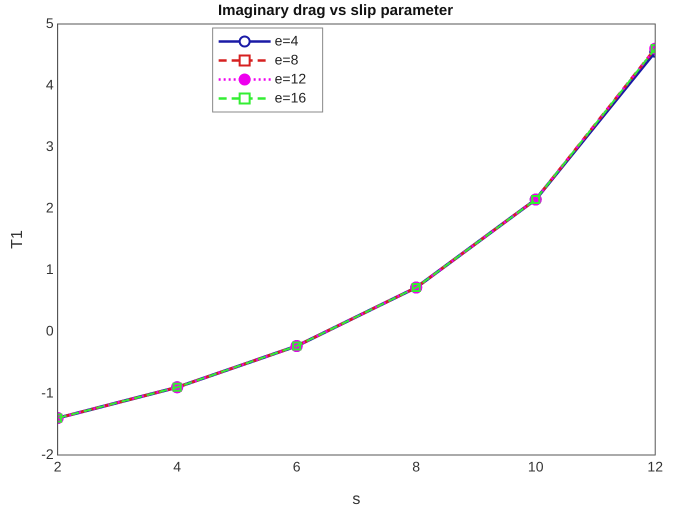  Describe the element at coordinates (177, 466) in the screenshot. I see `x-tick-label: 4` at that location.